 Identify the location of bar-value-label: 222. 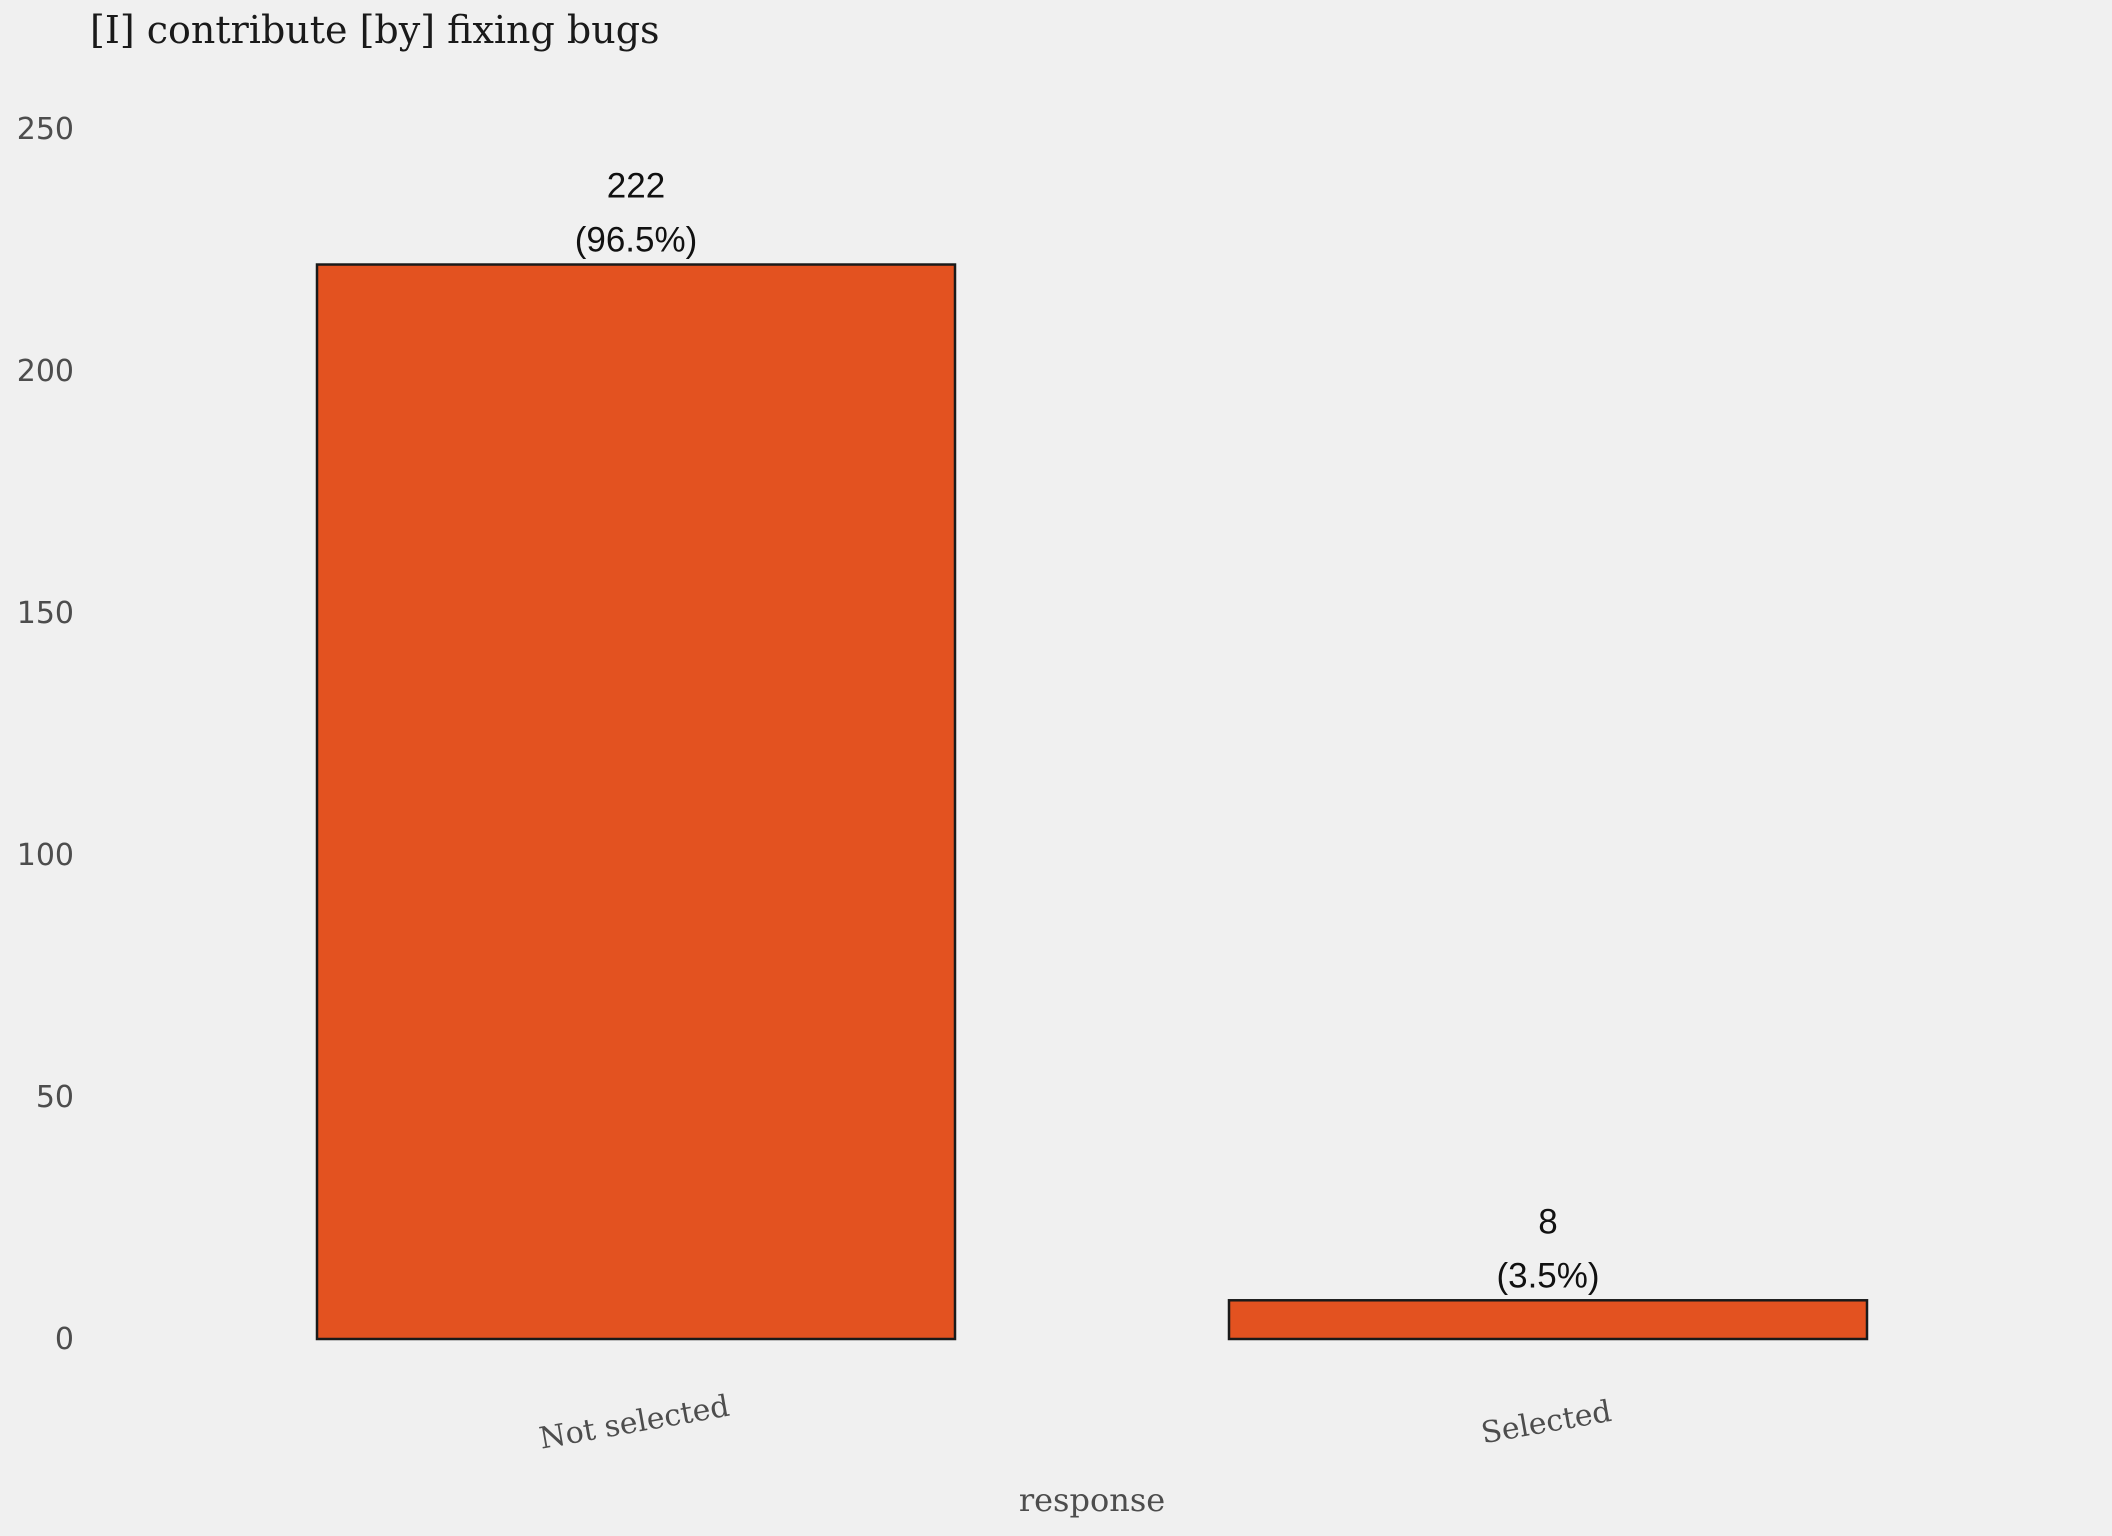
(636, 186).